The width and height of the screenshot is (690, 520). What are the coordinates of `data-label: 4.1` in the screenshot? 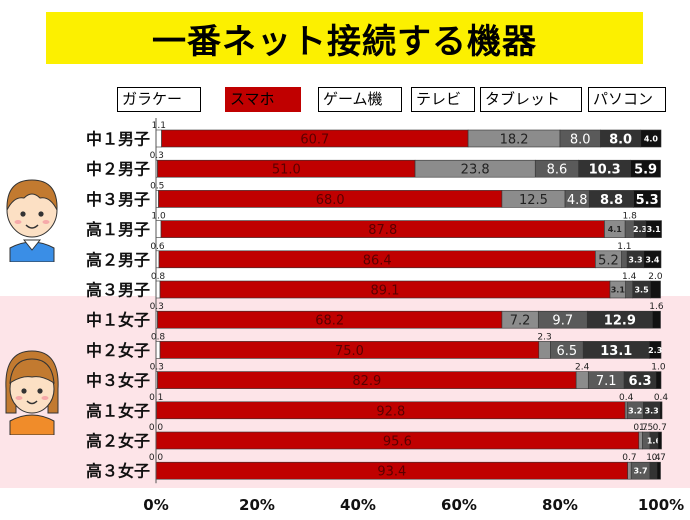 It's located at (615, 229).